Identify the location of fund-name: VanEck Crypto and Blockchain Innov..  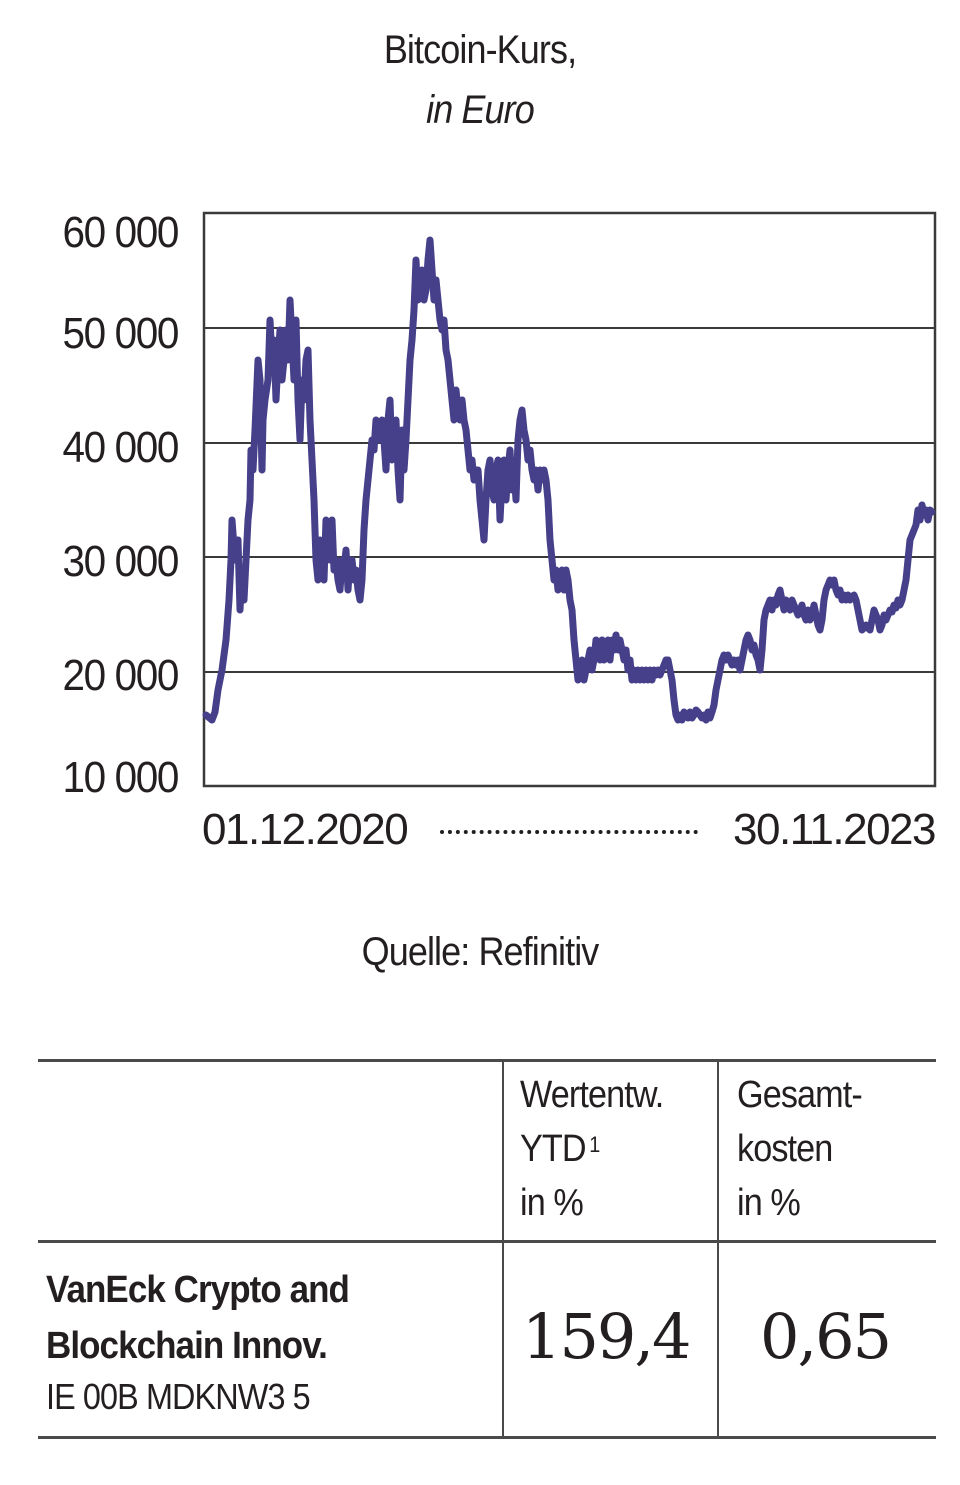
(198, 1318).